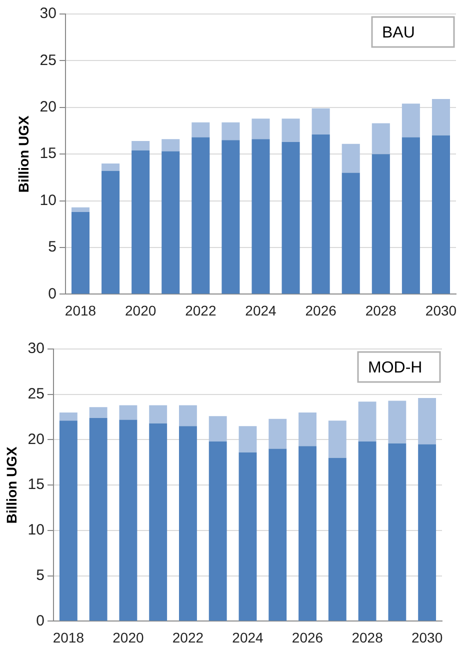  What do you see at coordinates (398, 33) in the screenshot?
I see `text: BAU` at bounding box center [398, 33].